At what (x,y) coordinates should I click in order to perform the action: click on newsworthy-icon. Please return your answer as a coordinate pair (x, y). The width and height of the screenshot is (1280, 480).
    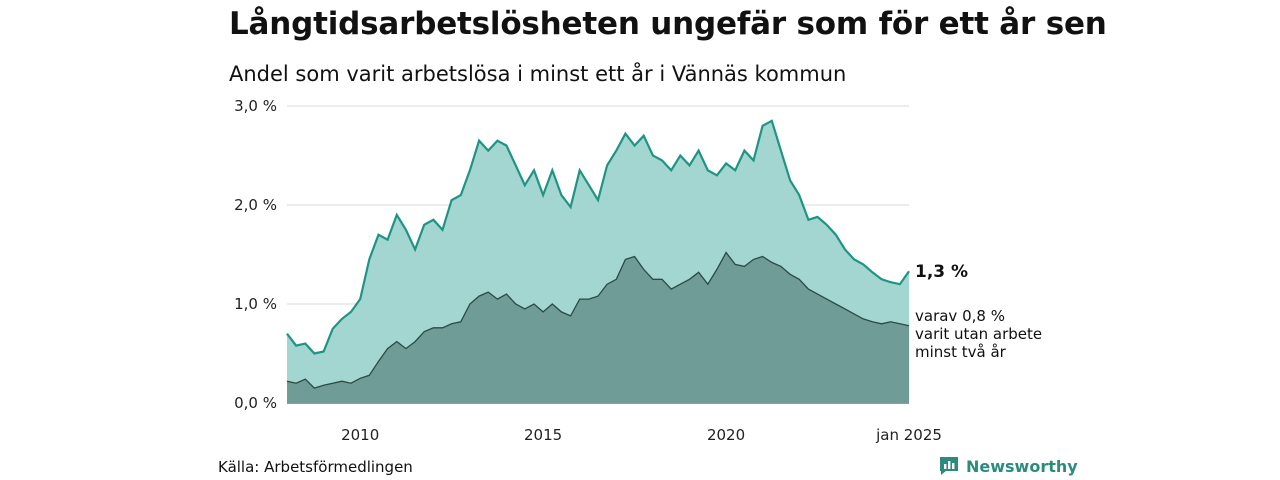
    Looking at the image, I should click on (949, 466).